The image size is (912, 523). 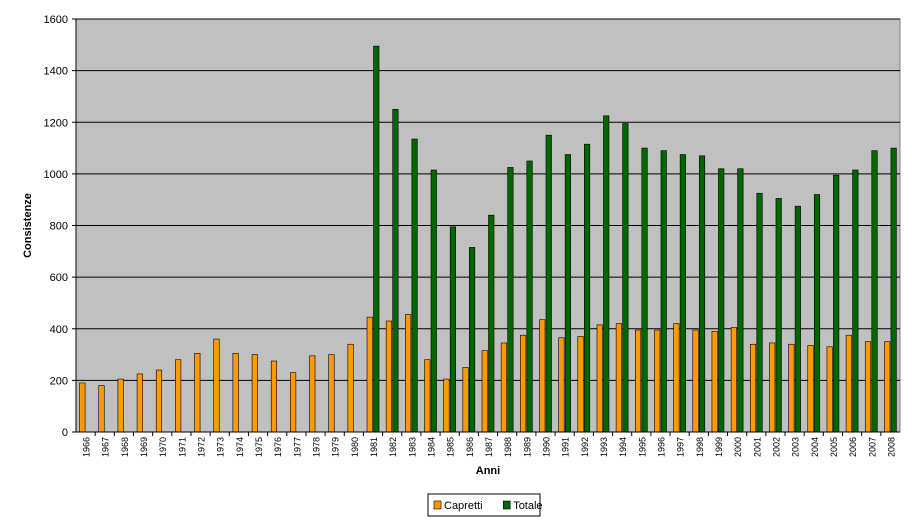 What do you see at coordinates (293, 402) in the screenshot?
I see `bar-capretti-1977` at bounding box center [293, 402].